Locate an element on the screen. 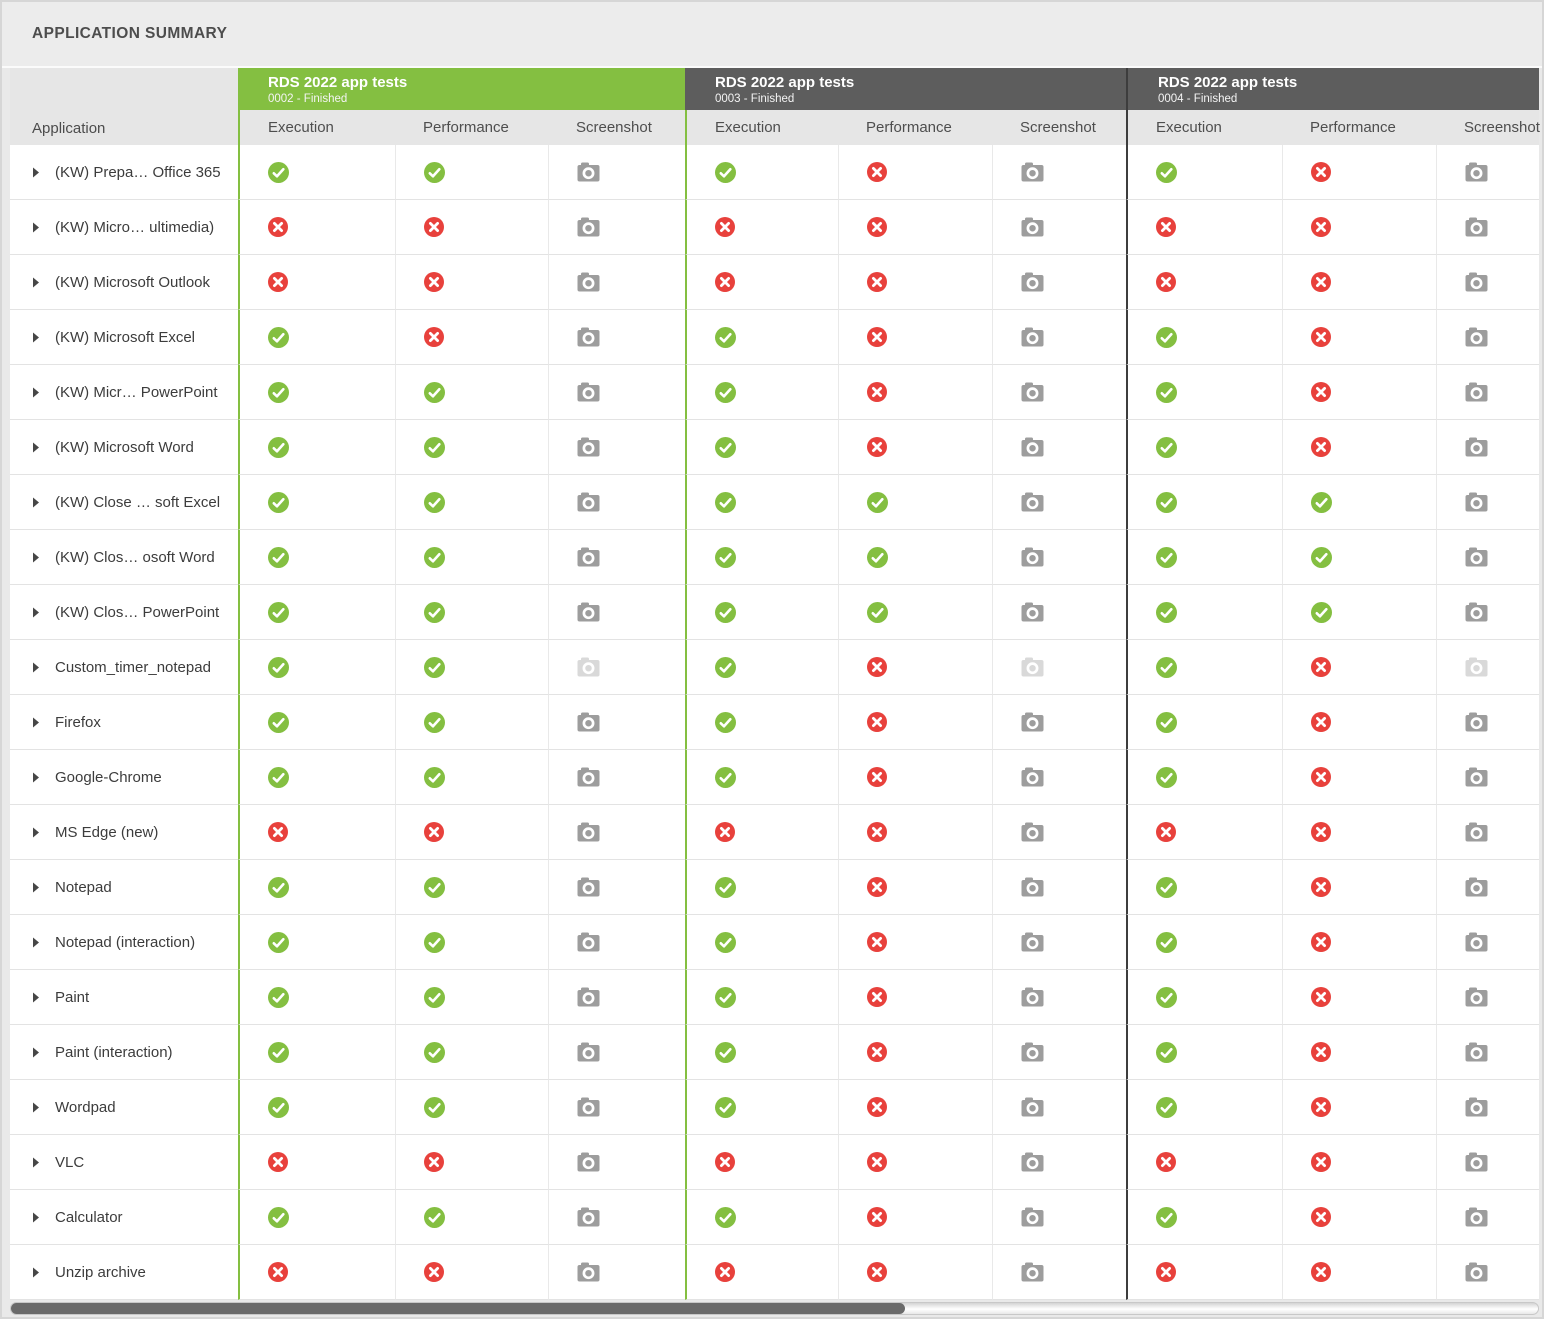 The image size is (1544, 1319). test-run-header-0003: RDS 2022 app tests 0003 - Finished is located at coordinates (905, 89).